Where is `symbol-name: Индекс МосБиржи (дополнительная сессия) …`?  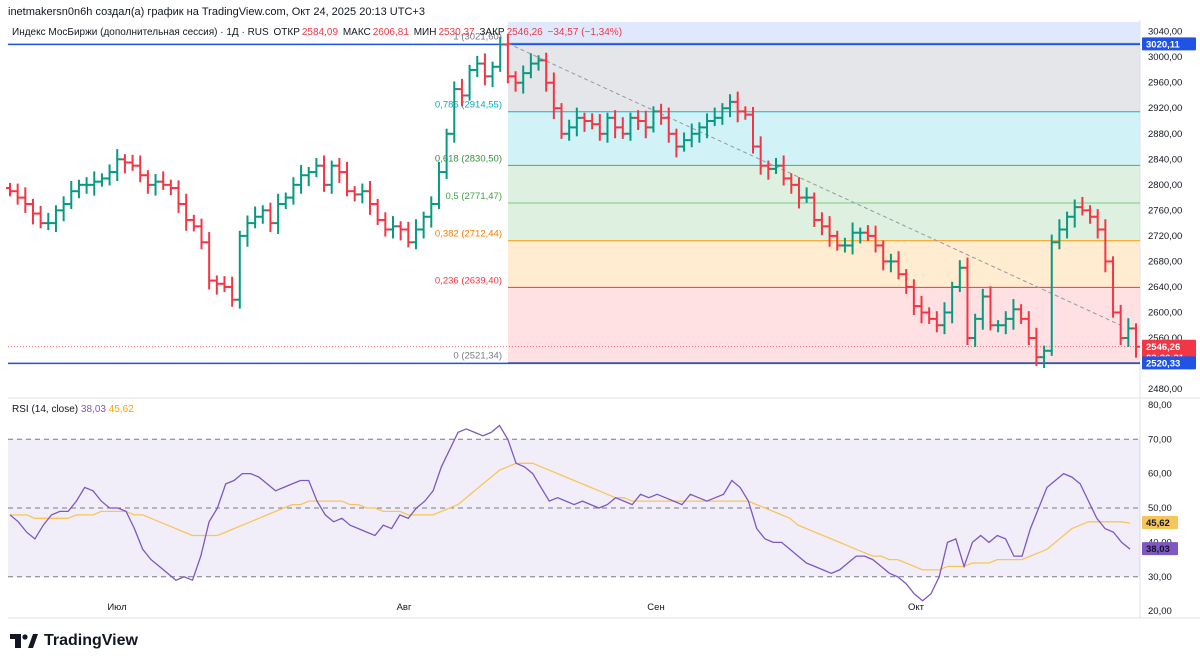 symbol-name: Индекс МосБиржи (дополнительная сессия) … is located at coordinates (140, 32).